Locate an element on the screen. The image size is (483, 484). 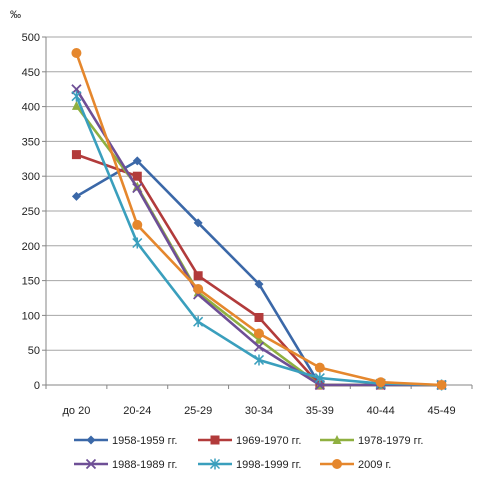
legend-item: 1988-1989 гг. is located at coordinates (125, 464).